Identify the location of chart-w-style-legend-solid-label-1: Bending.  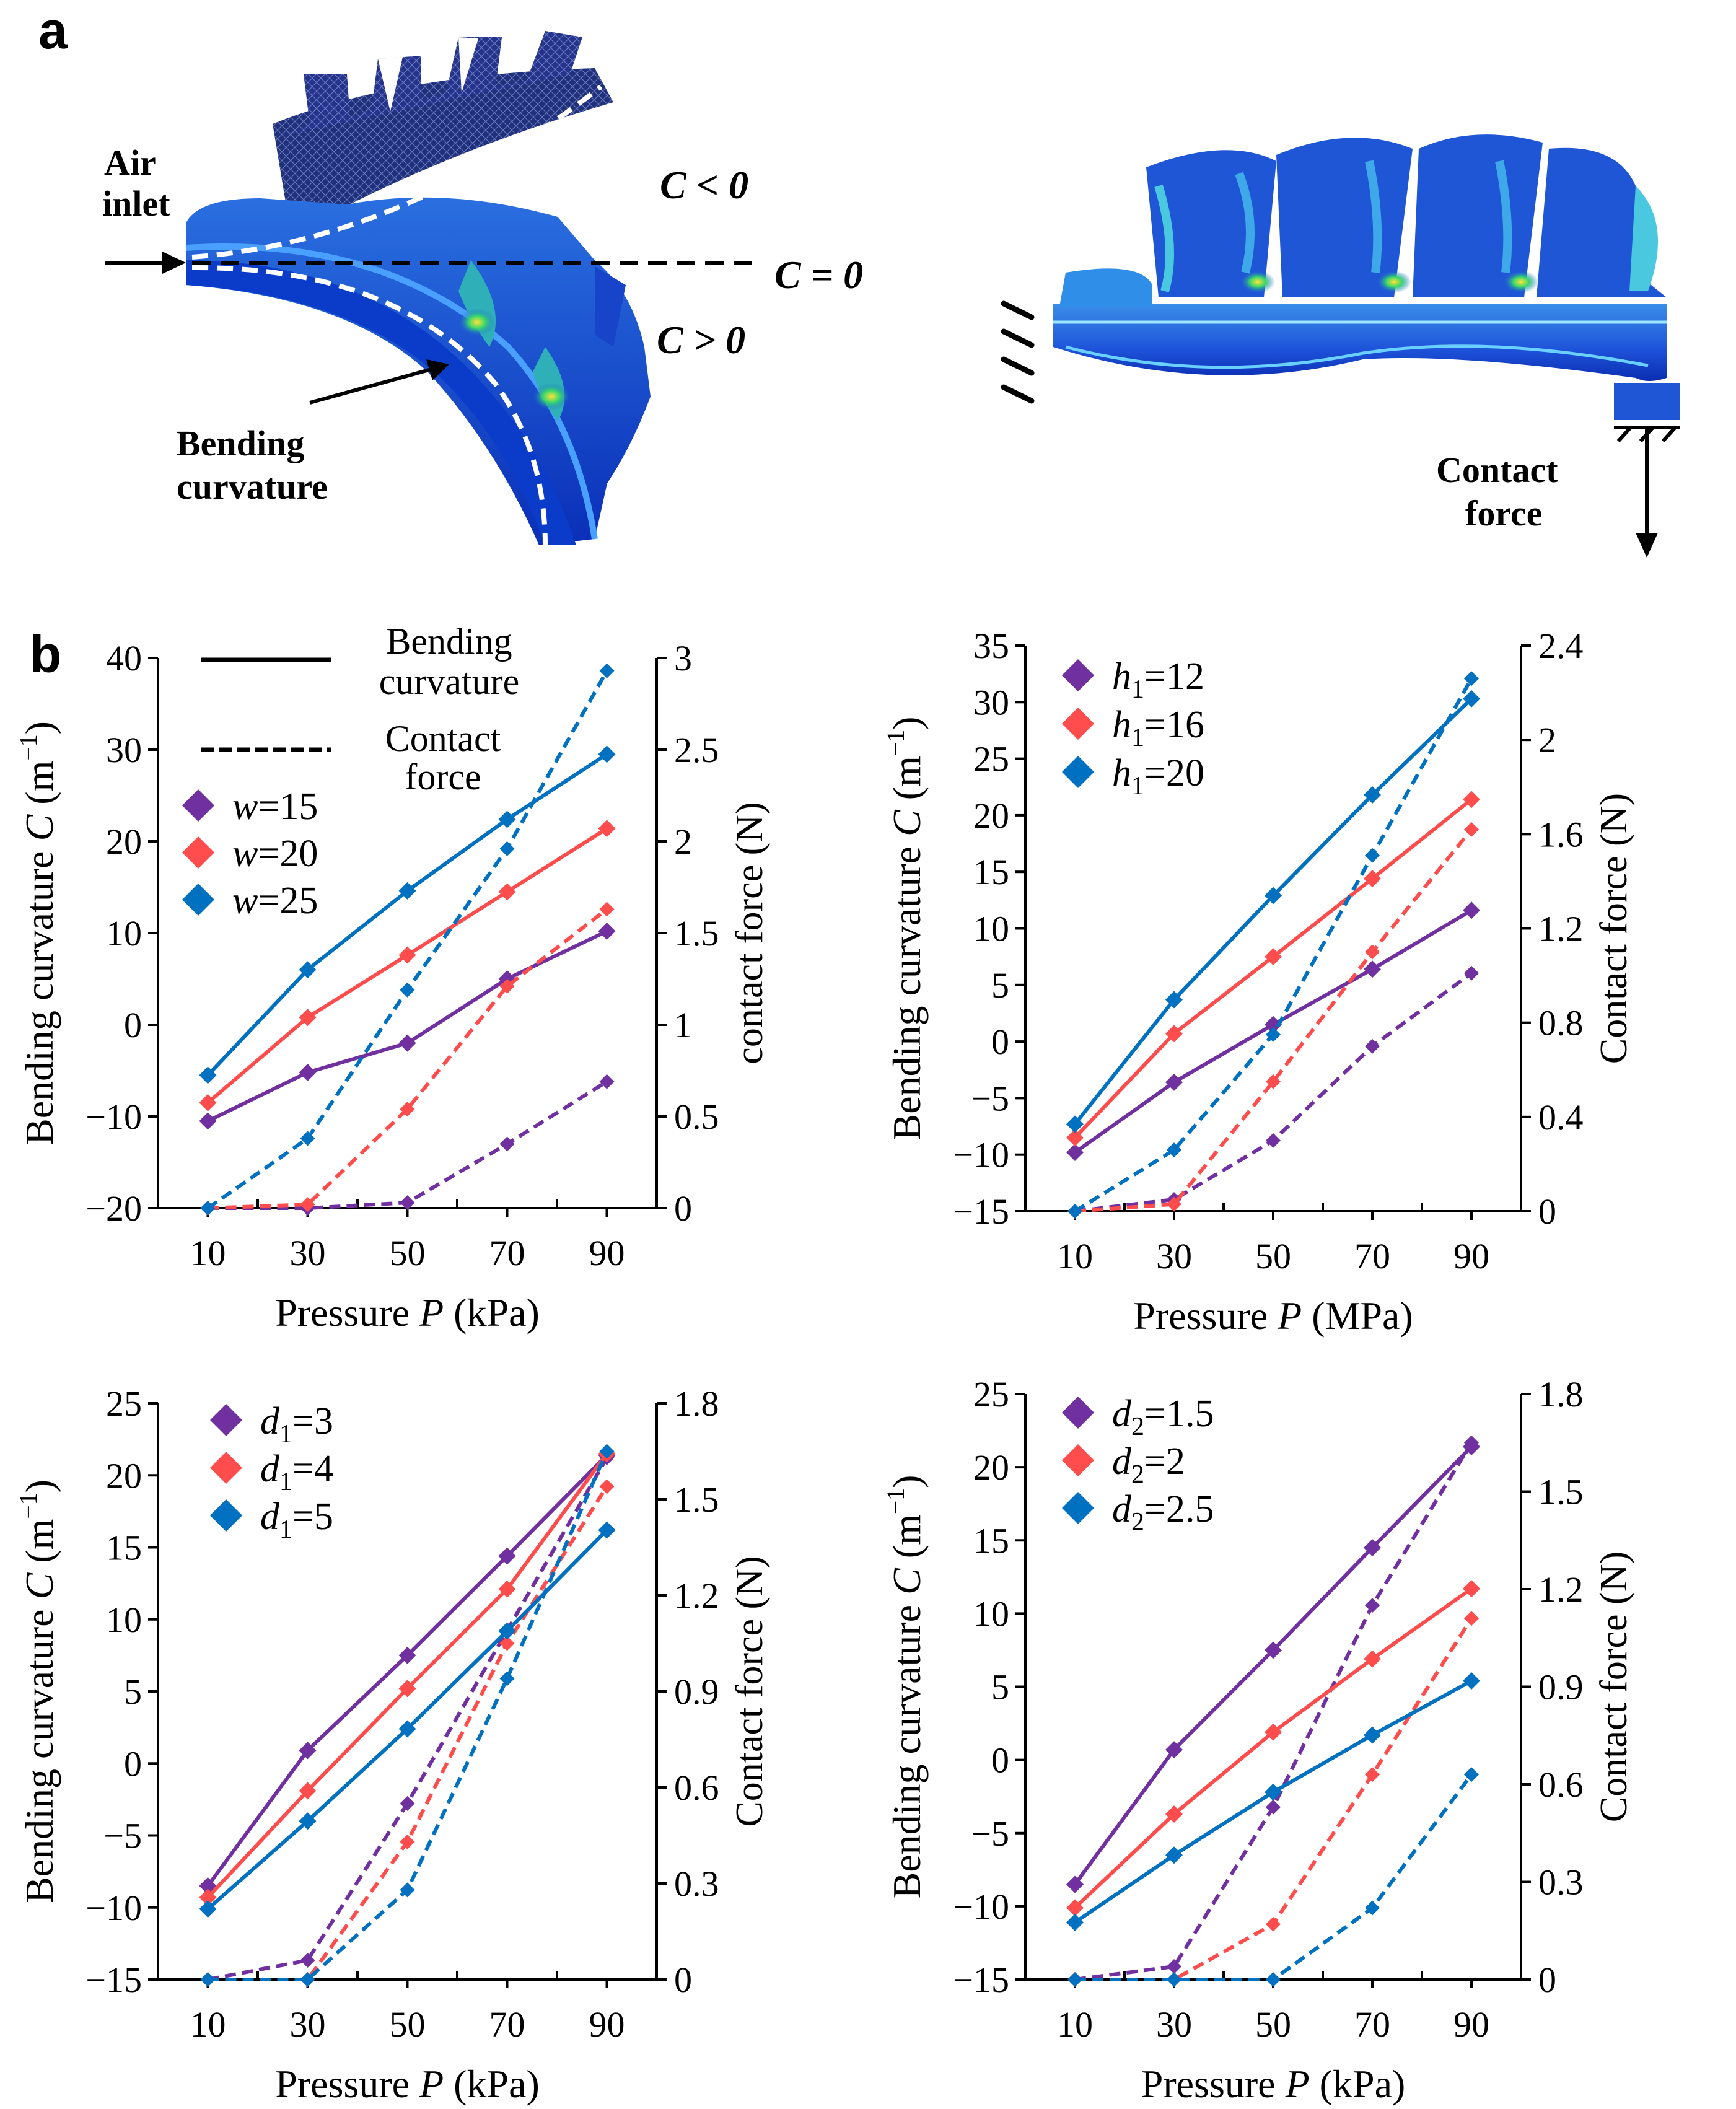
(449, 641).